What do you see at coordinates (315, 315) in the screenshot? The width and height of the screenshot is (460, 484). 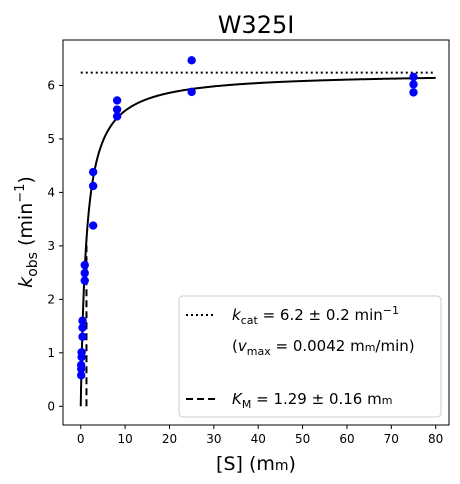 I see `legend-kcat-label: kcat = 6.2 ± 0.2 min−1` at bounding box center [315, 315].